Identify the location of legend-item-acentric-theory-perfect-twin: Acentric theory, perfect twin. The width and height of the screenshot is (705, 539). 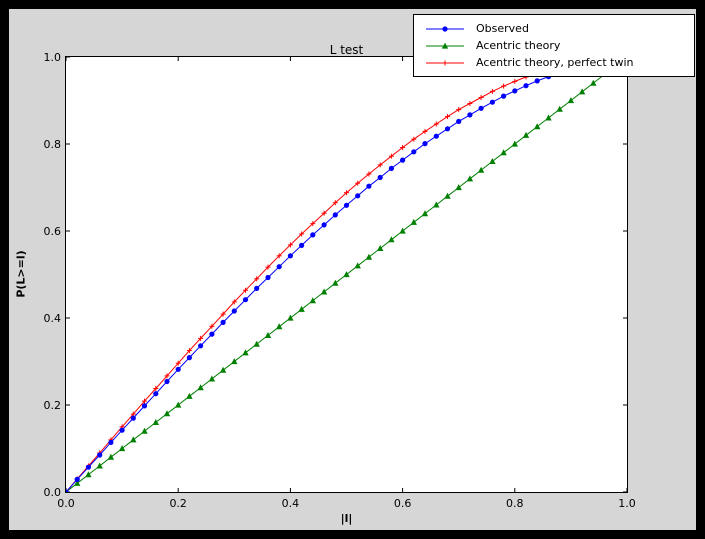
(554, 62).